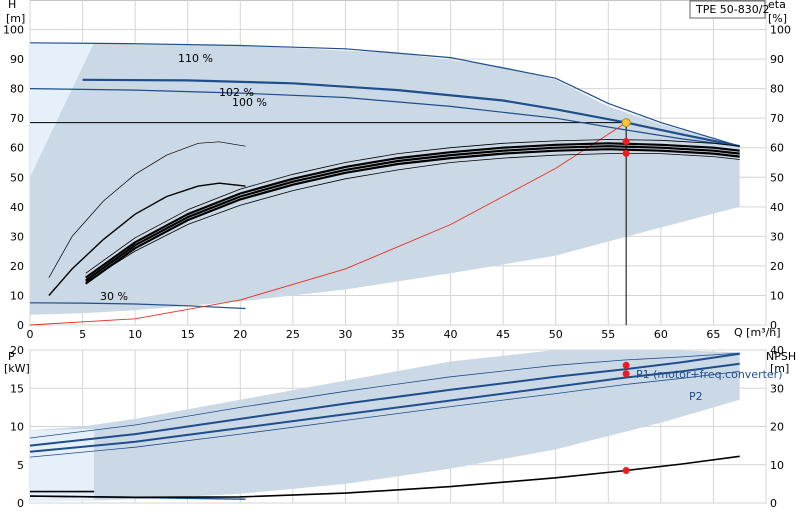 This screenshot has height=520, width=800. What do you see at coordinates (777, 465) in the screenshot?
I see `npsh-y-tick-label: 10` at bounding box center [777, 465].